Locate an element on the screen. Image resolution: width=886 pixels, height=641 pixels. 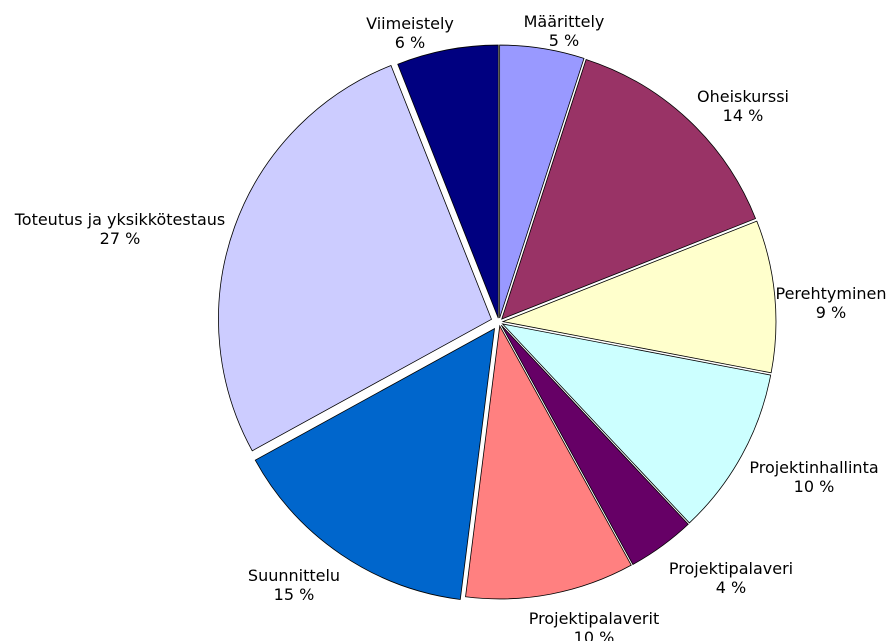
slice-label-viimeistely: Viimeistely is located at coordinates (410, 23).